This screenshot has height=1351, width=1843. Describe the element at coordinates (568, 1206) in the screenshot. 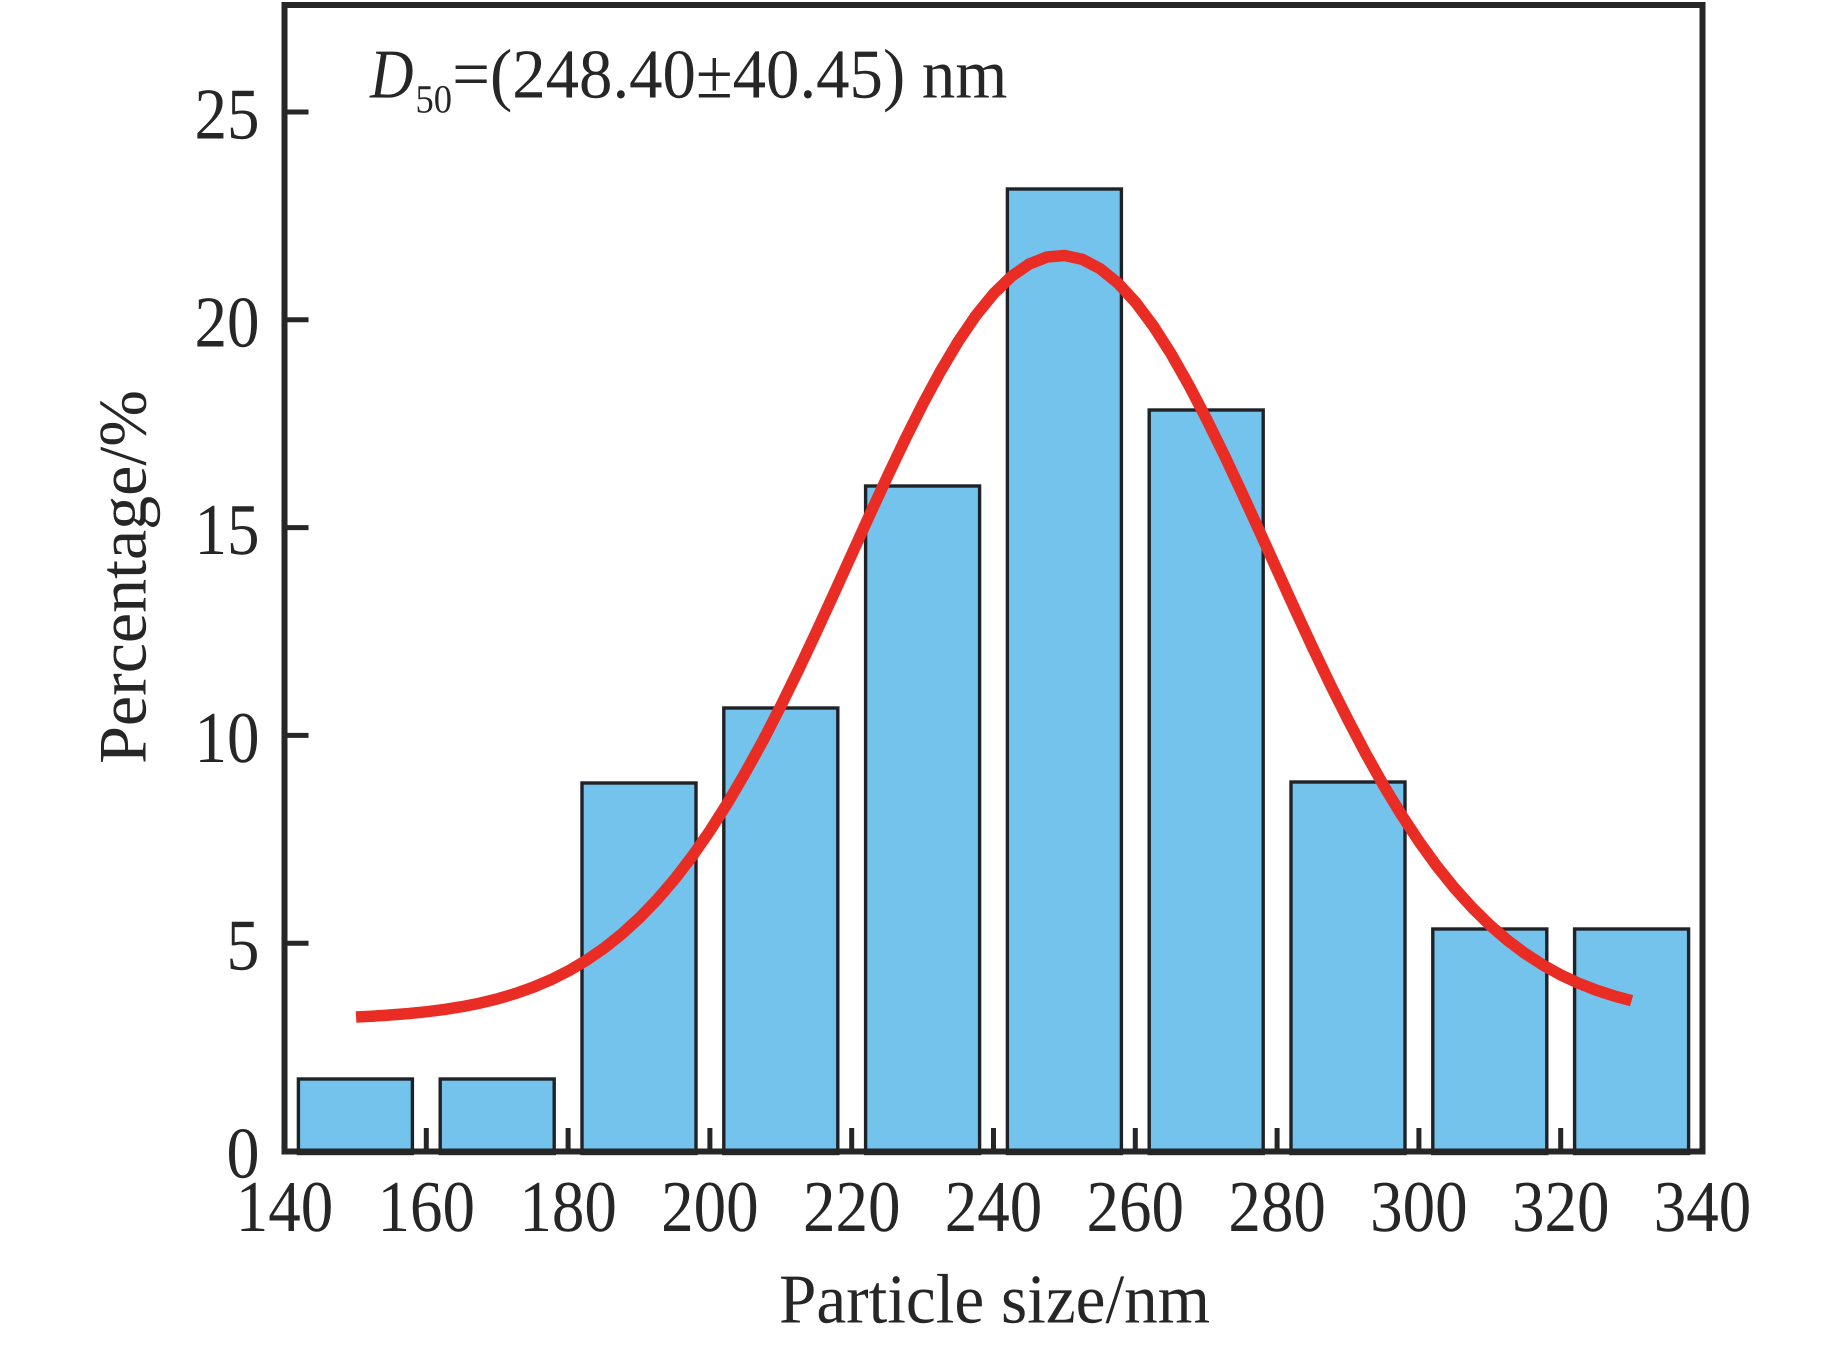

I see `svg-text: 180` at that location.